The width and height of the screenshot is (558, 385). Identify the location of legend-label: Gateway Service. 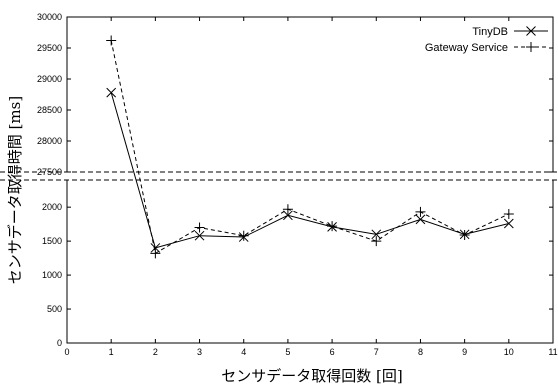
(466, 48).